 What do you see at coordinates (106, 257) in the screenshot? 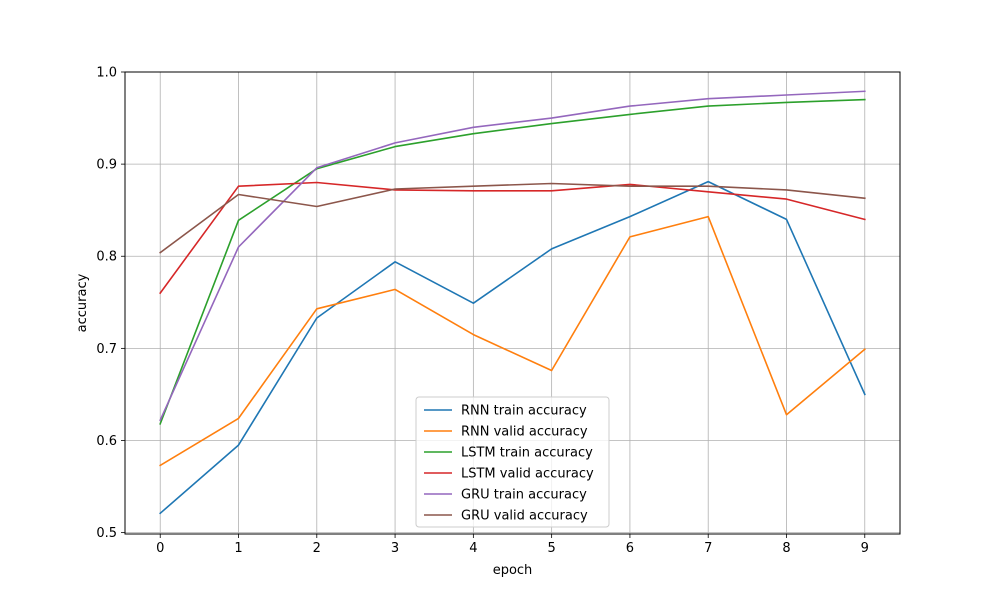
I see `y-tick-label: 0.8` at bounding box center [106, 257].